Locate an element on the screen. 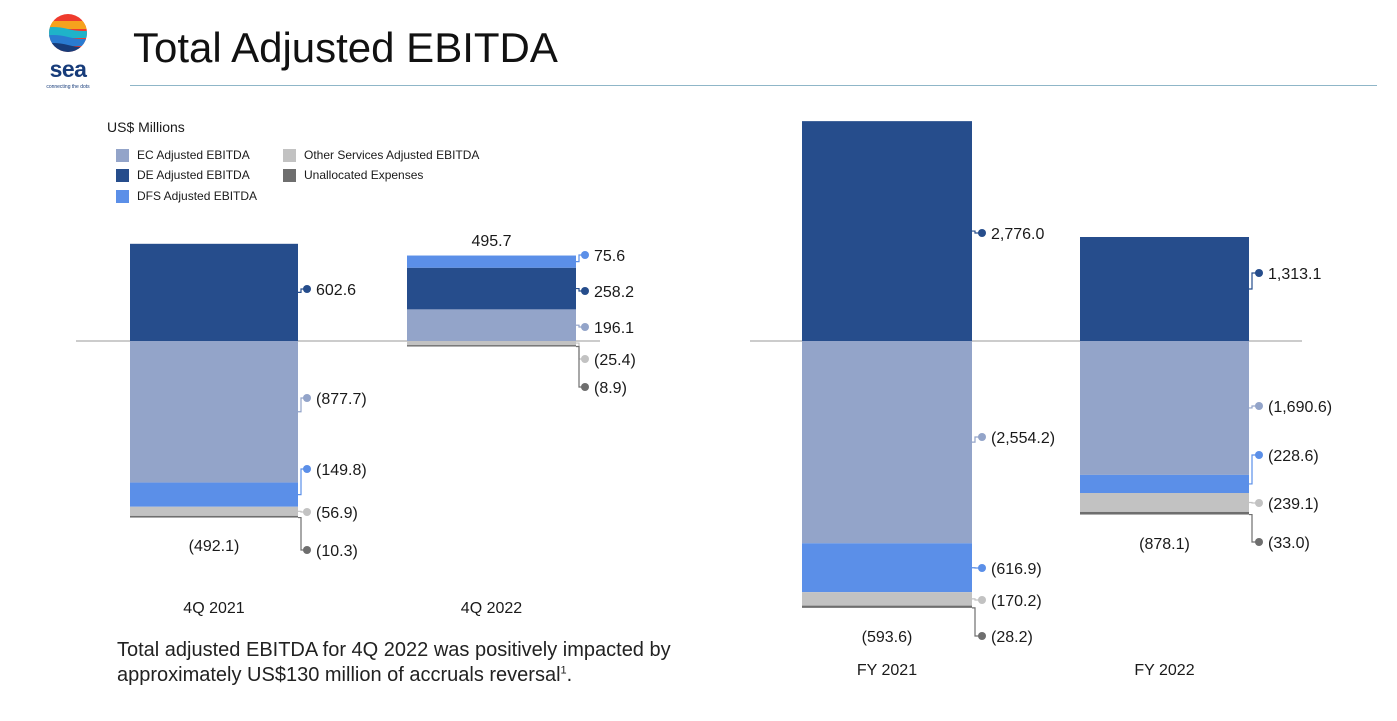 This screenshot has height=721, width=1397. total-label: (492.1) is located at coordinates (214, 546).